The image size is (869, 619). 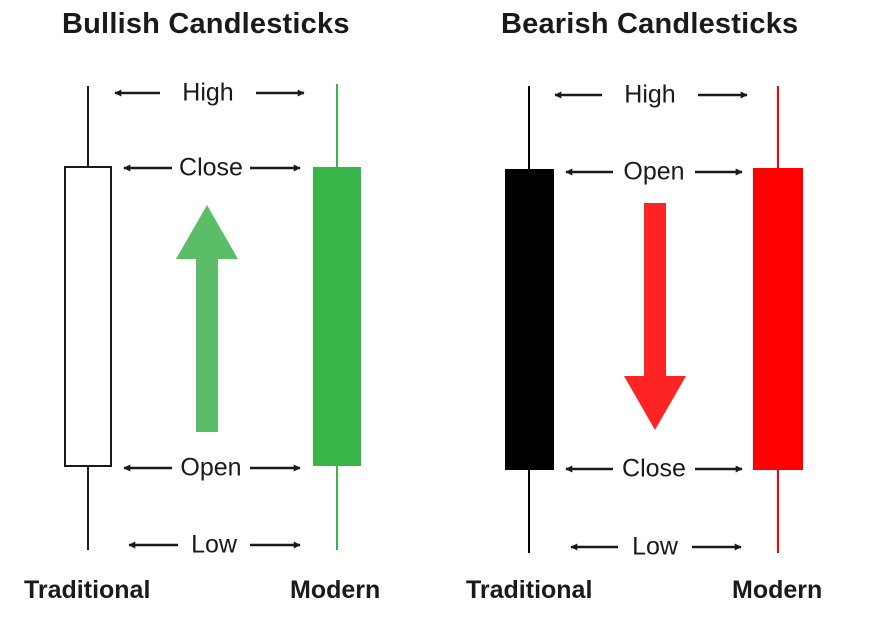 I want to click on bearish-modern-body, so click(x=778, y=319).